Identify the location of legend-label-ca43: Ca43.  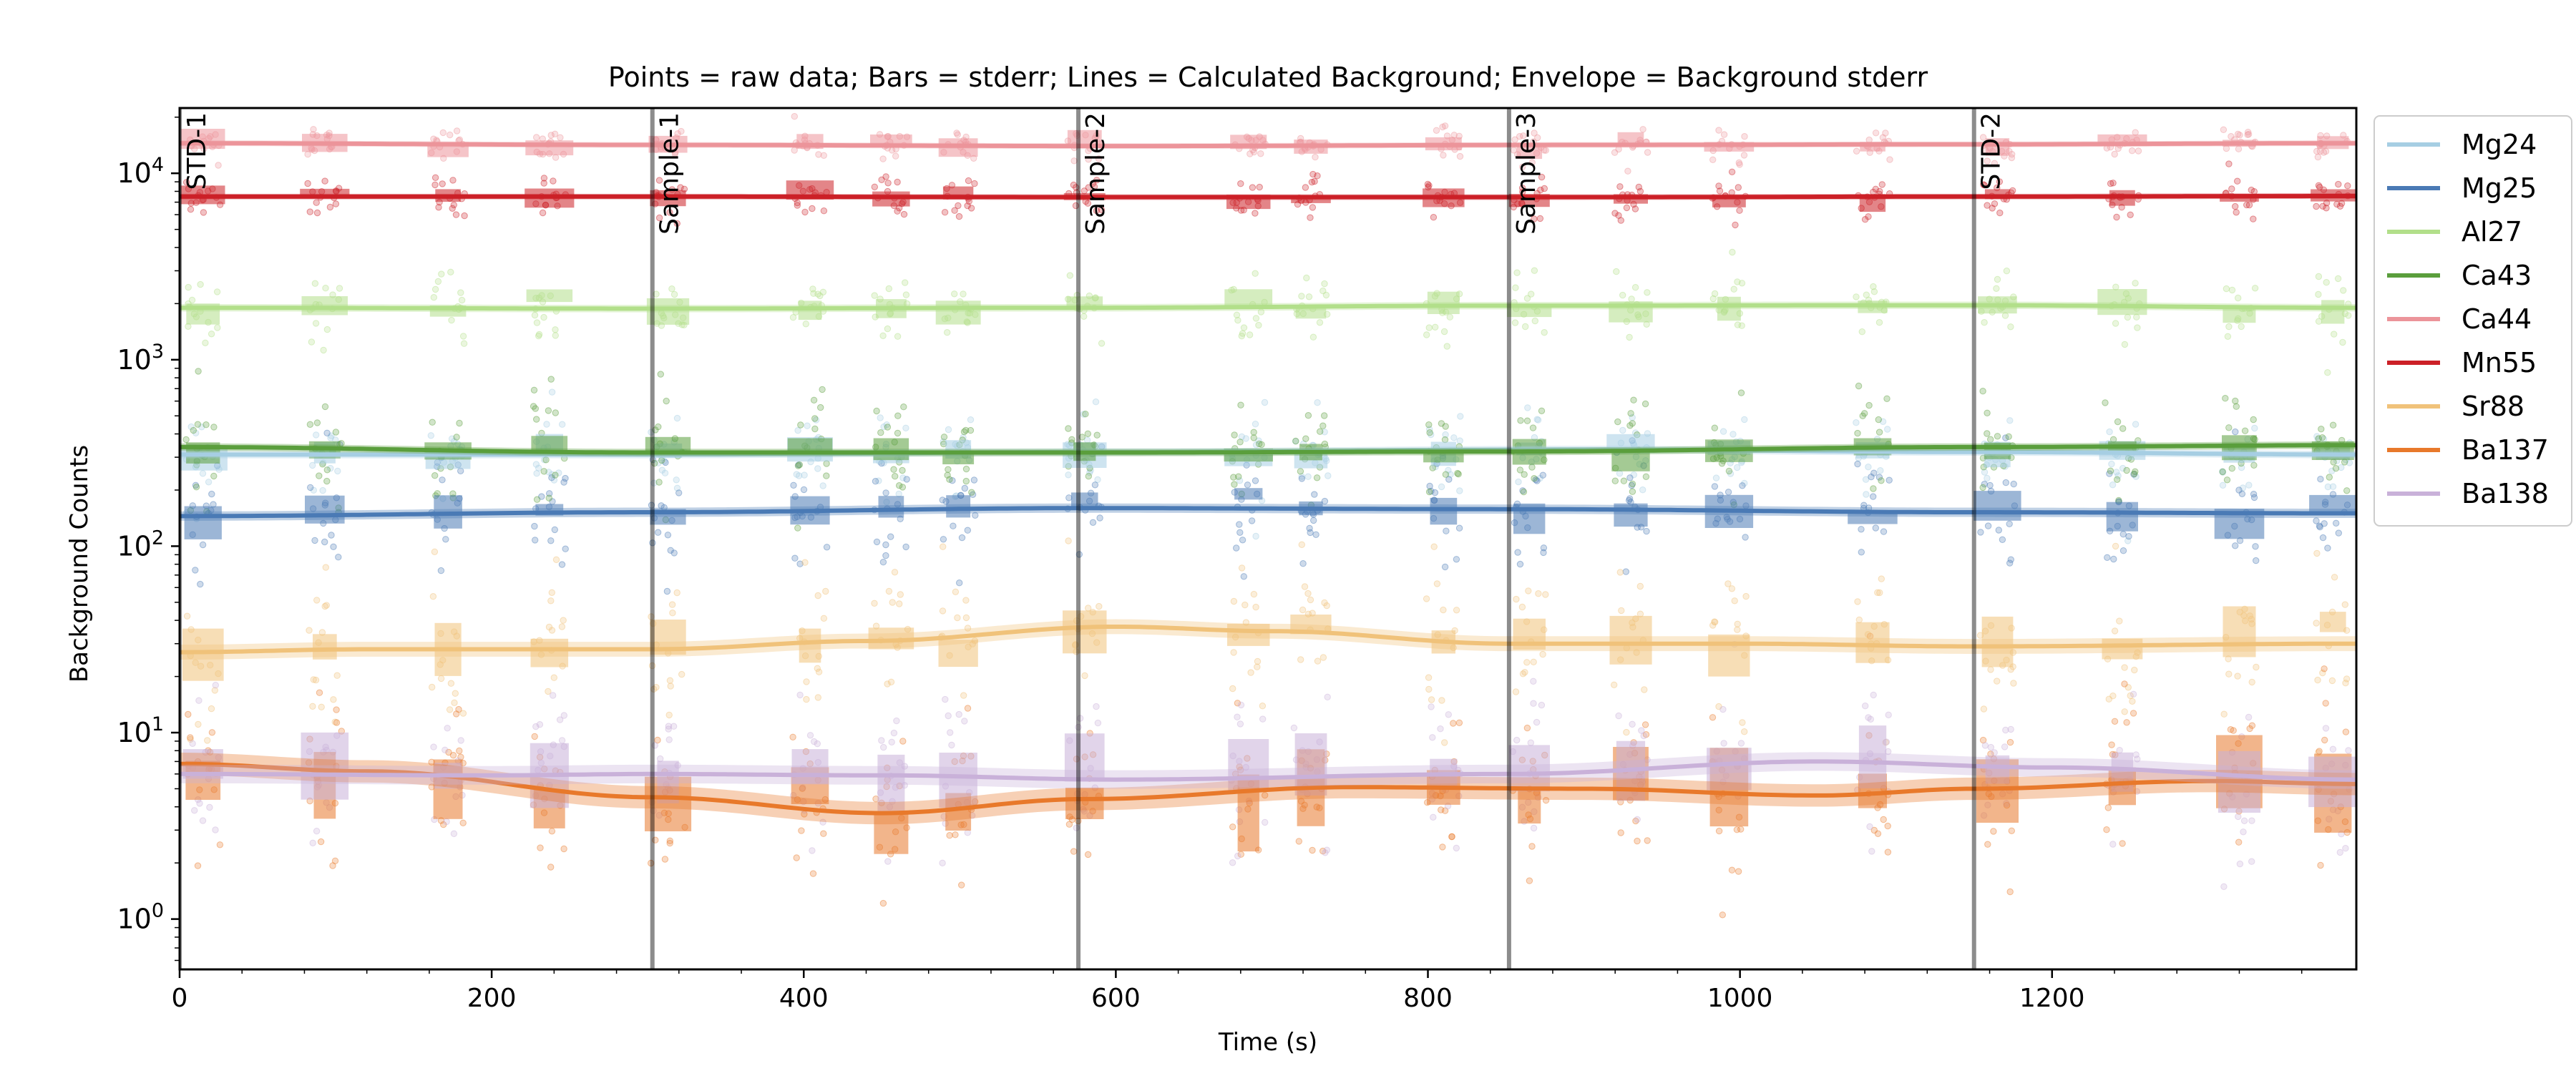
(2497, 275).